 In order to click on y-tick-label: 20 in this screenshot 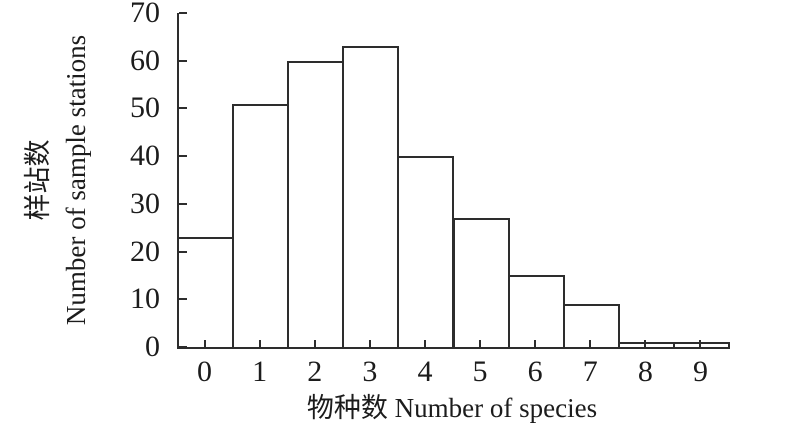, I will do `click(145, 251)`.